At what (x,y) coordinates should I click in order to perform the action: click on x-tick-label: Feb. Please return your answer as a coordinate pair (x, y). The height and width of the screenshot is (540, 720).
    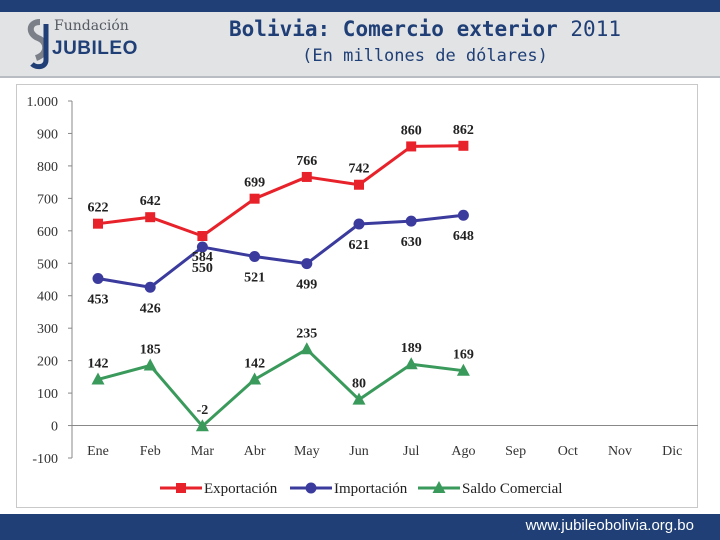
    Looking at the image, I should click on (150, 451).